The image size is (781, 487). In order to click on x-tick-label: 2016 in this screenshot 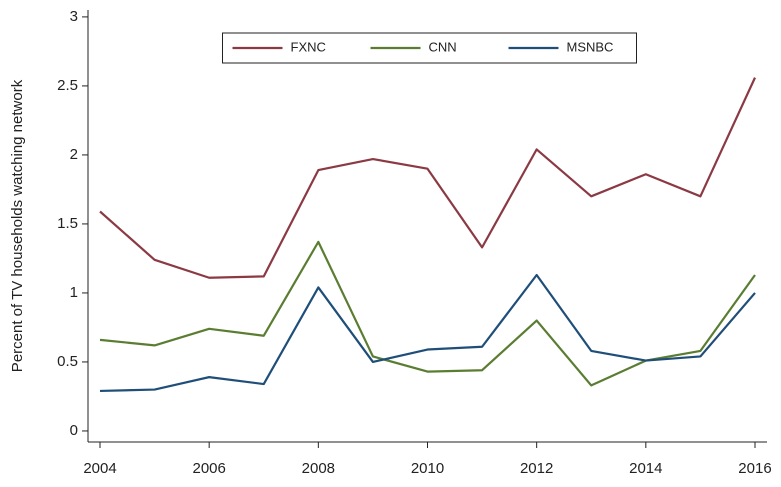, I will do `click(754, 468)`.